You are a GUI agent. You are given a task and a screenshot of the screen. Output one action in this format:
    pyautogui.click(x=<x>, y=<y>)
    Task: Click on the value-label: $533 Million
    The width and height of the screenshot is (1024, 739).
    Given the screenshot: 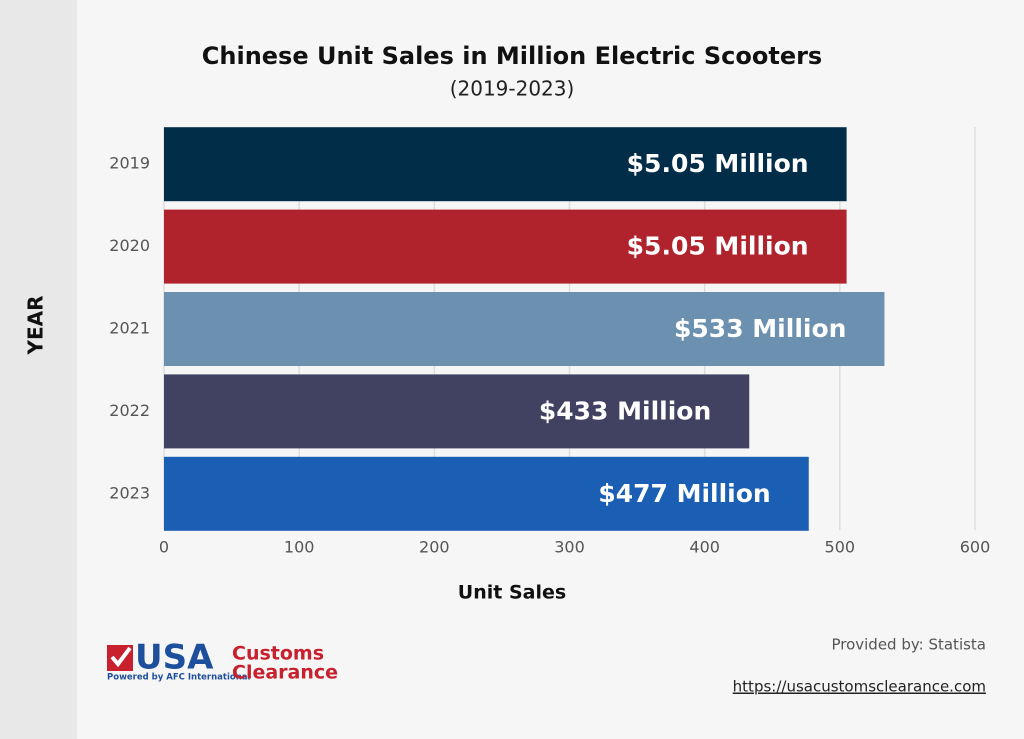 What is the action you would take?
    pyautogui.click(x=760, y=328)
    